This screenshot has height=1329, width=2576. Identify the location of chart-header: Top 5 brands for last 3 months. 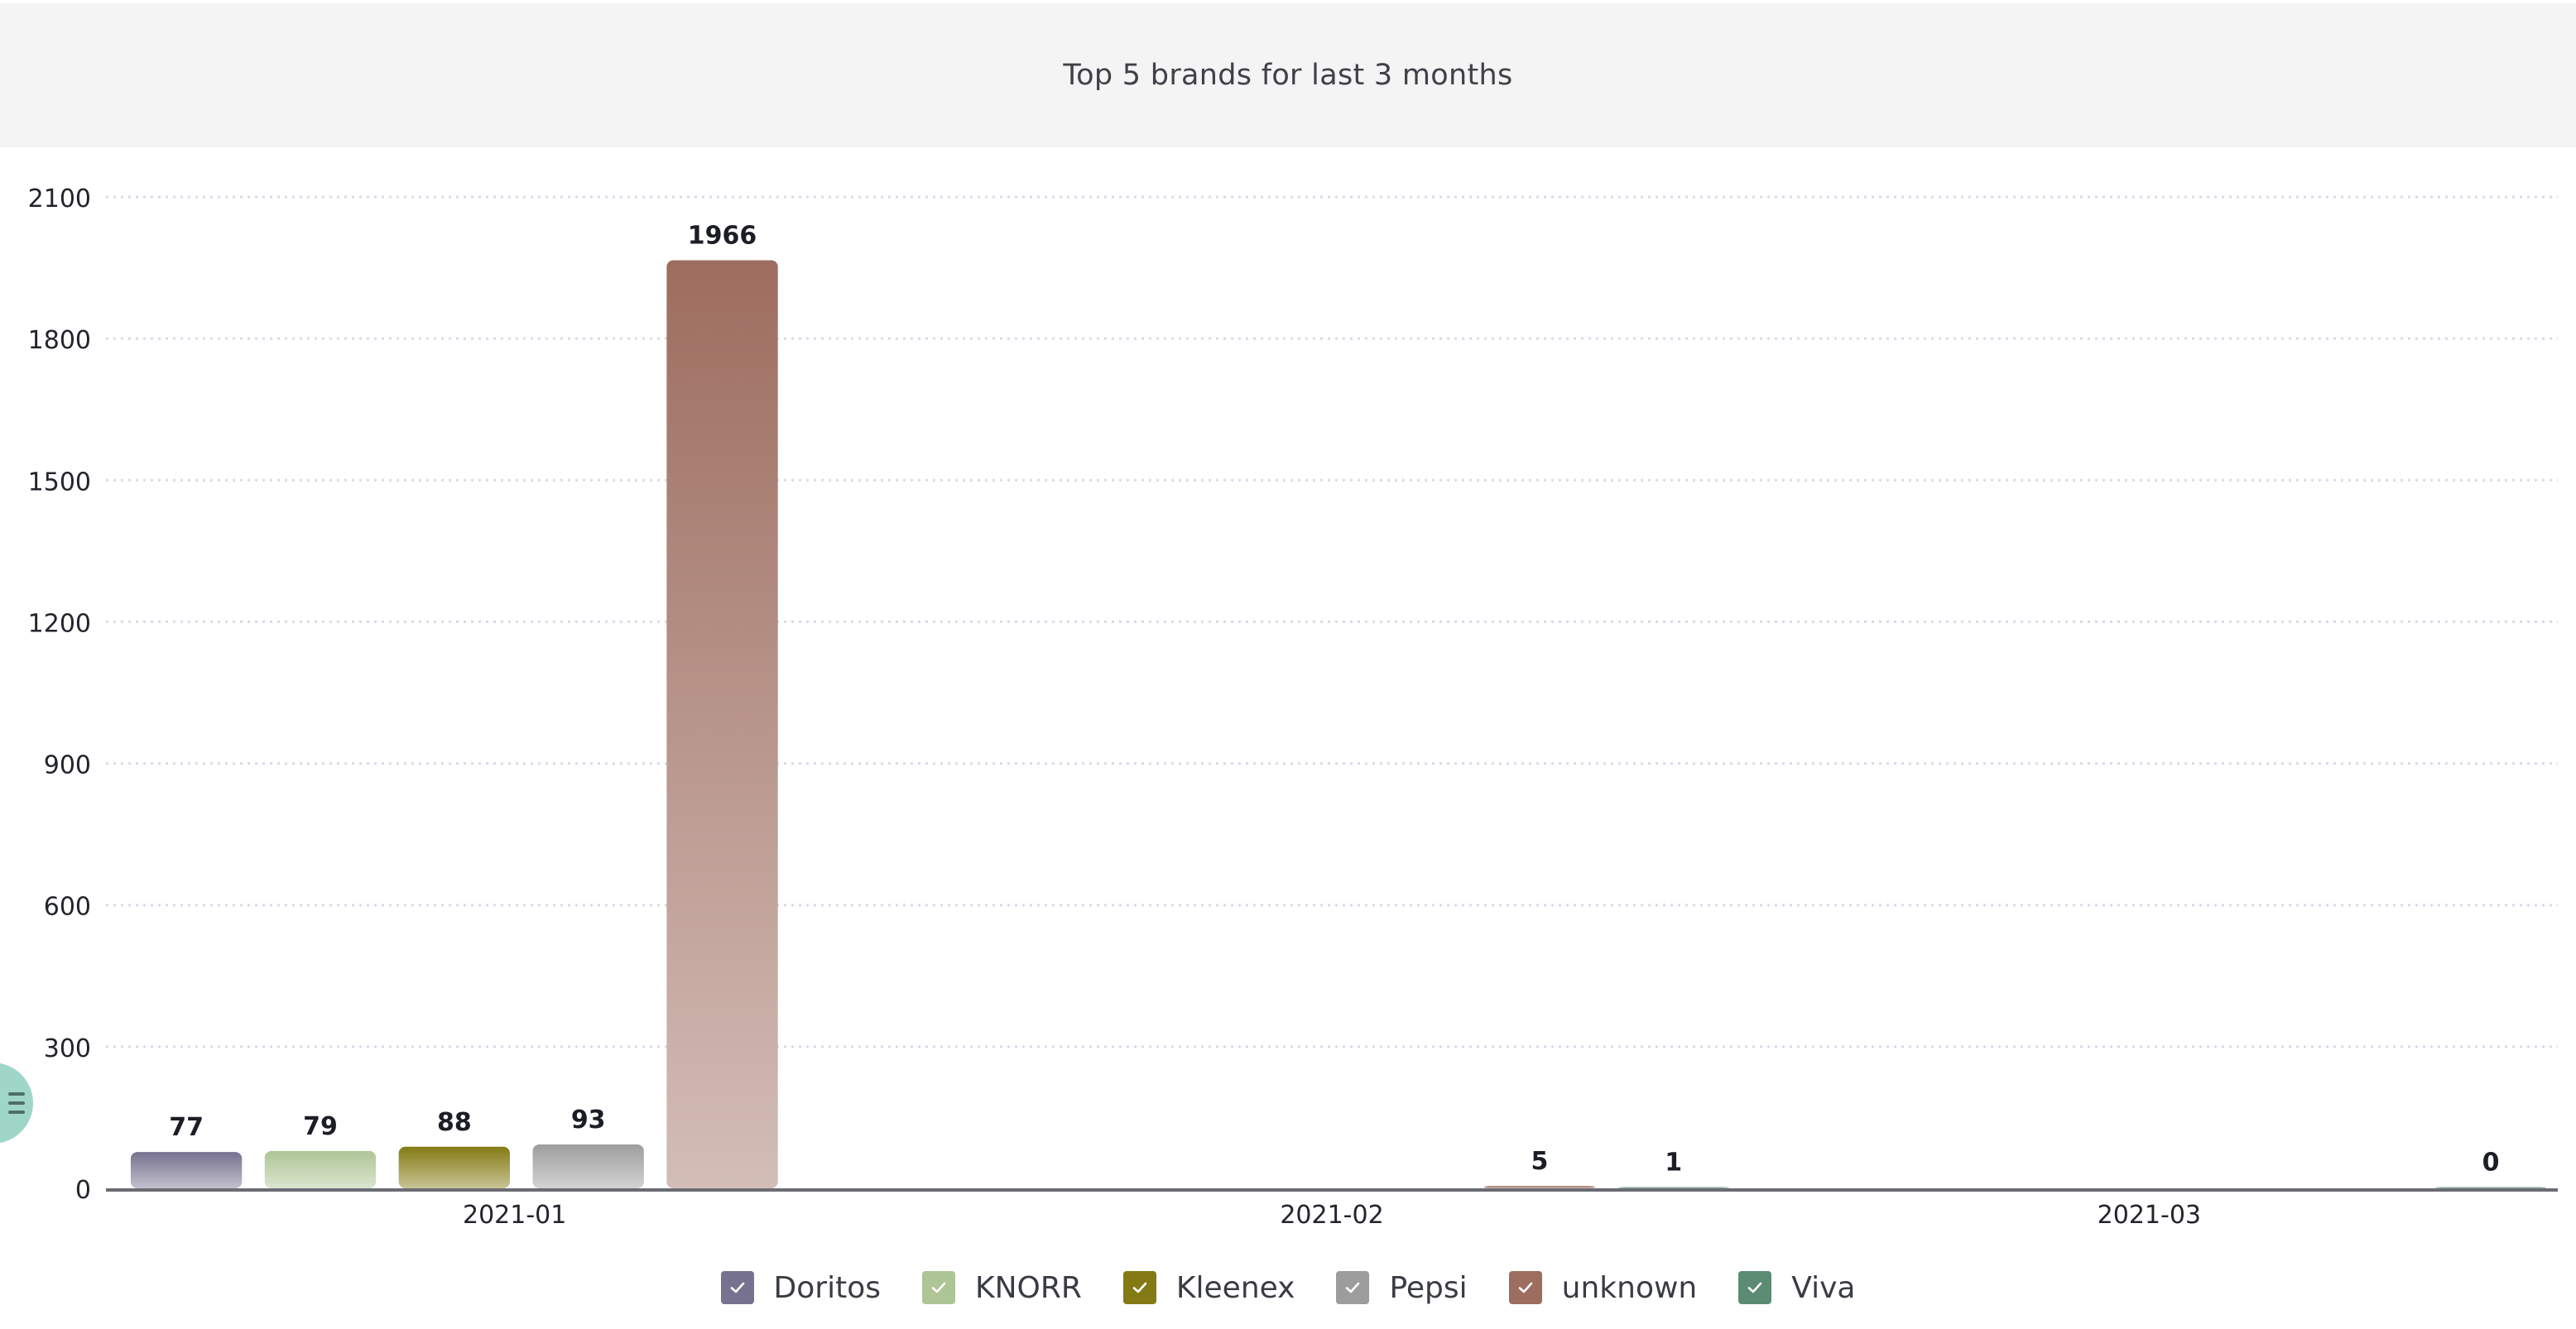
(1288, 75).